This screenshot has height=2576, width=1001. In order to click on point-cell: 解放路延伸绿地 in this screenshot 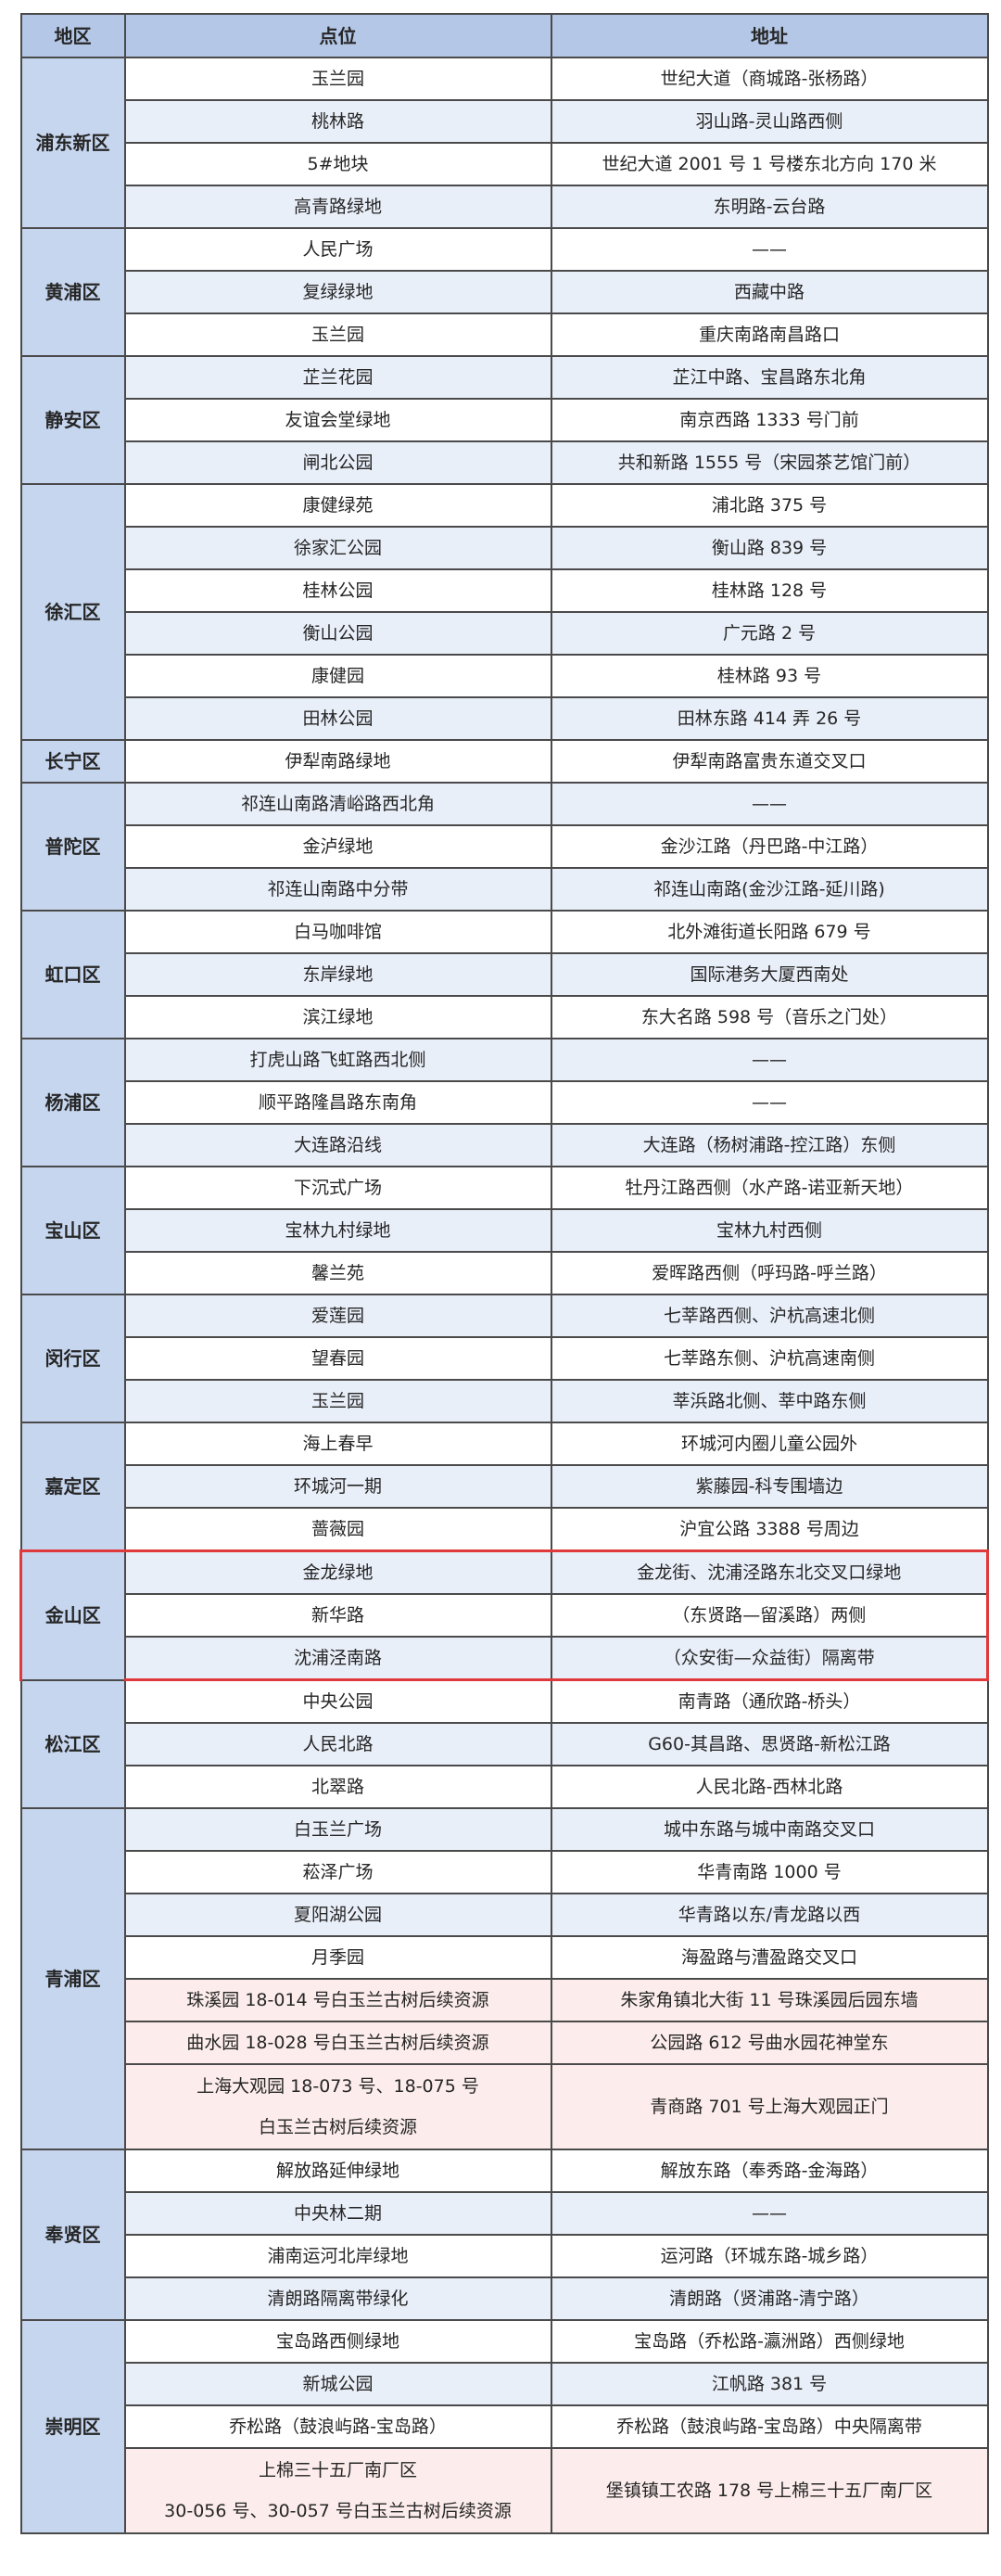, I will do `click(337, 2171)`.